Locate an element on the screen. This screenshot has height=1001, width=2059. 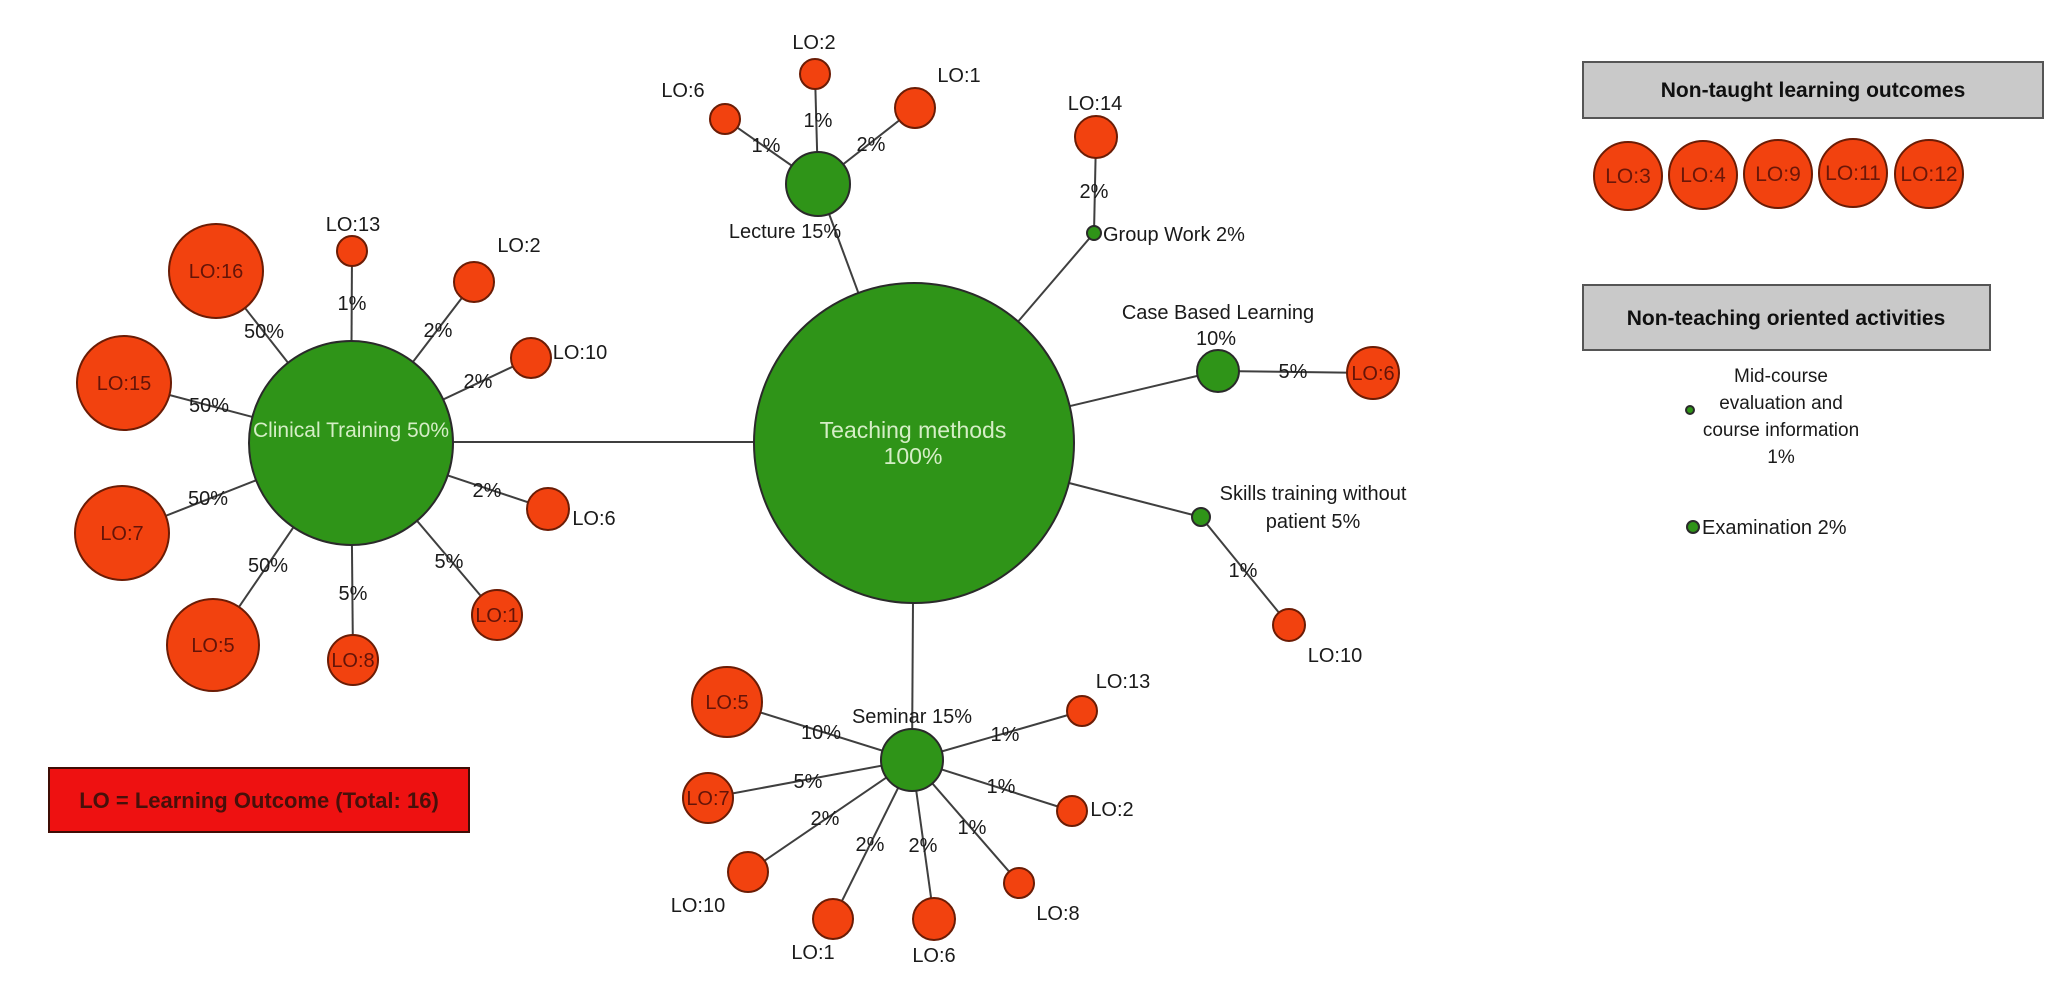
clinical-lo15-label: LO:15 is located at coordinates (124, 384).